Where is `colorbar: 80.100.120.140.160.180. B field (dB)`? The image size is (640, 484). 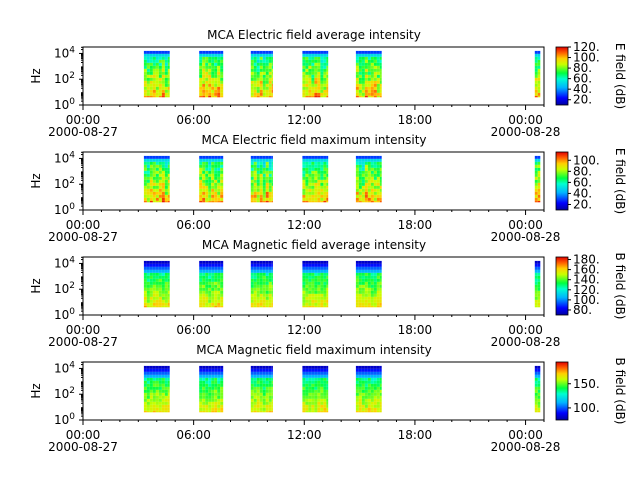
colorbar: 80.100.120.140.160.180. B field (dB) is located at coordinates (591, 286).